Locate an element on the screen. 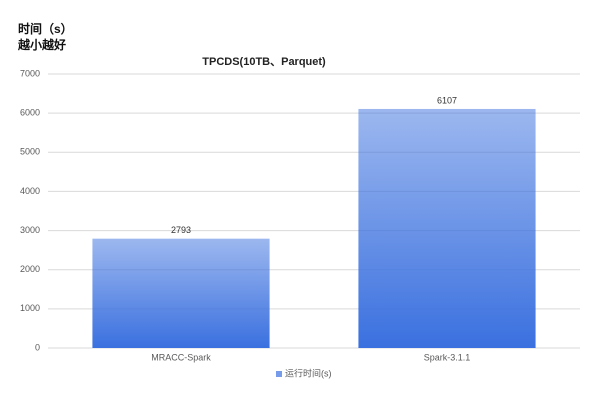 Image resolution: width=616 pixels, height=409 pixels. x-tick-label: Spark-3.1.1 is located at coordinates (447, 357).